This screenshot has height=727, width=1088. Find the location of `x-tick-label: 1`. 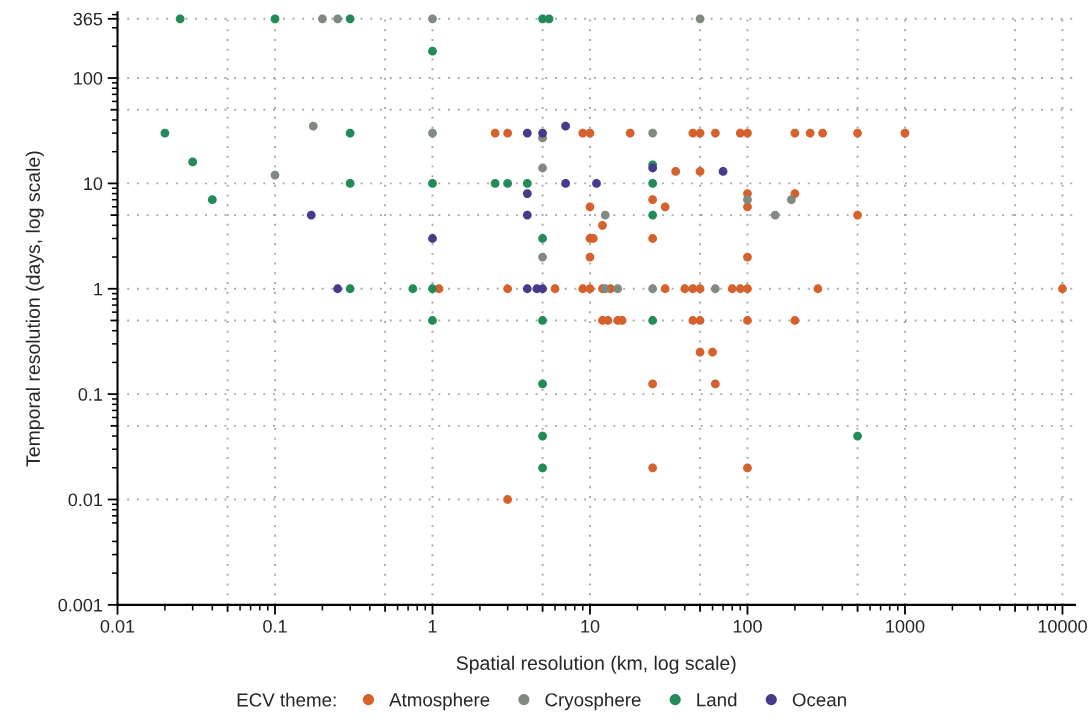

x-tick-label: 1 is located at coordinates (432, 626).